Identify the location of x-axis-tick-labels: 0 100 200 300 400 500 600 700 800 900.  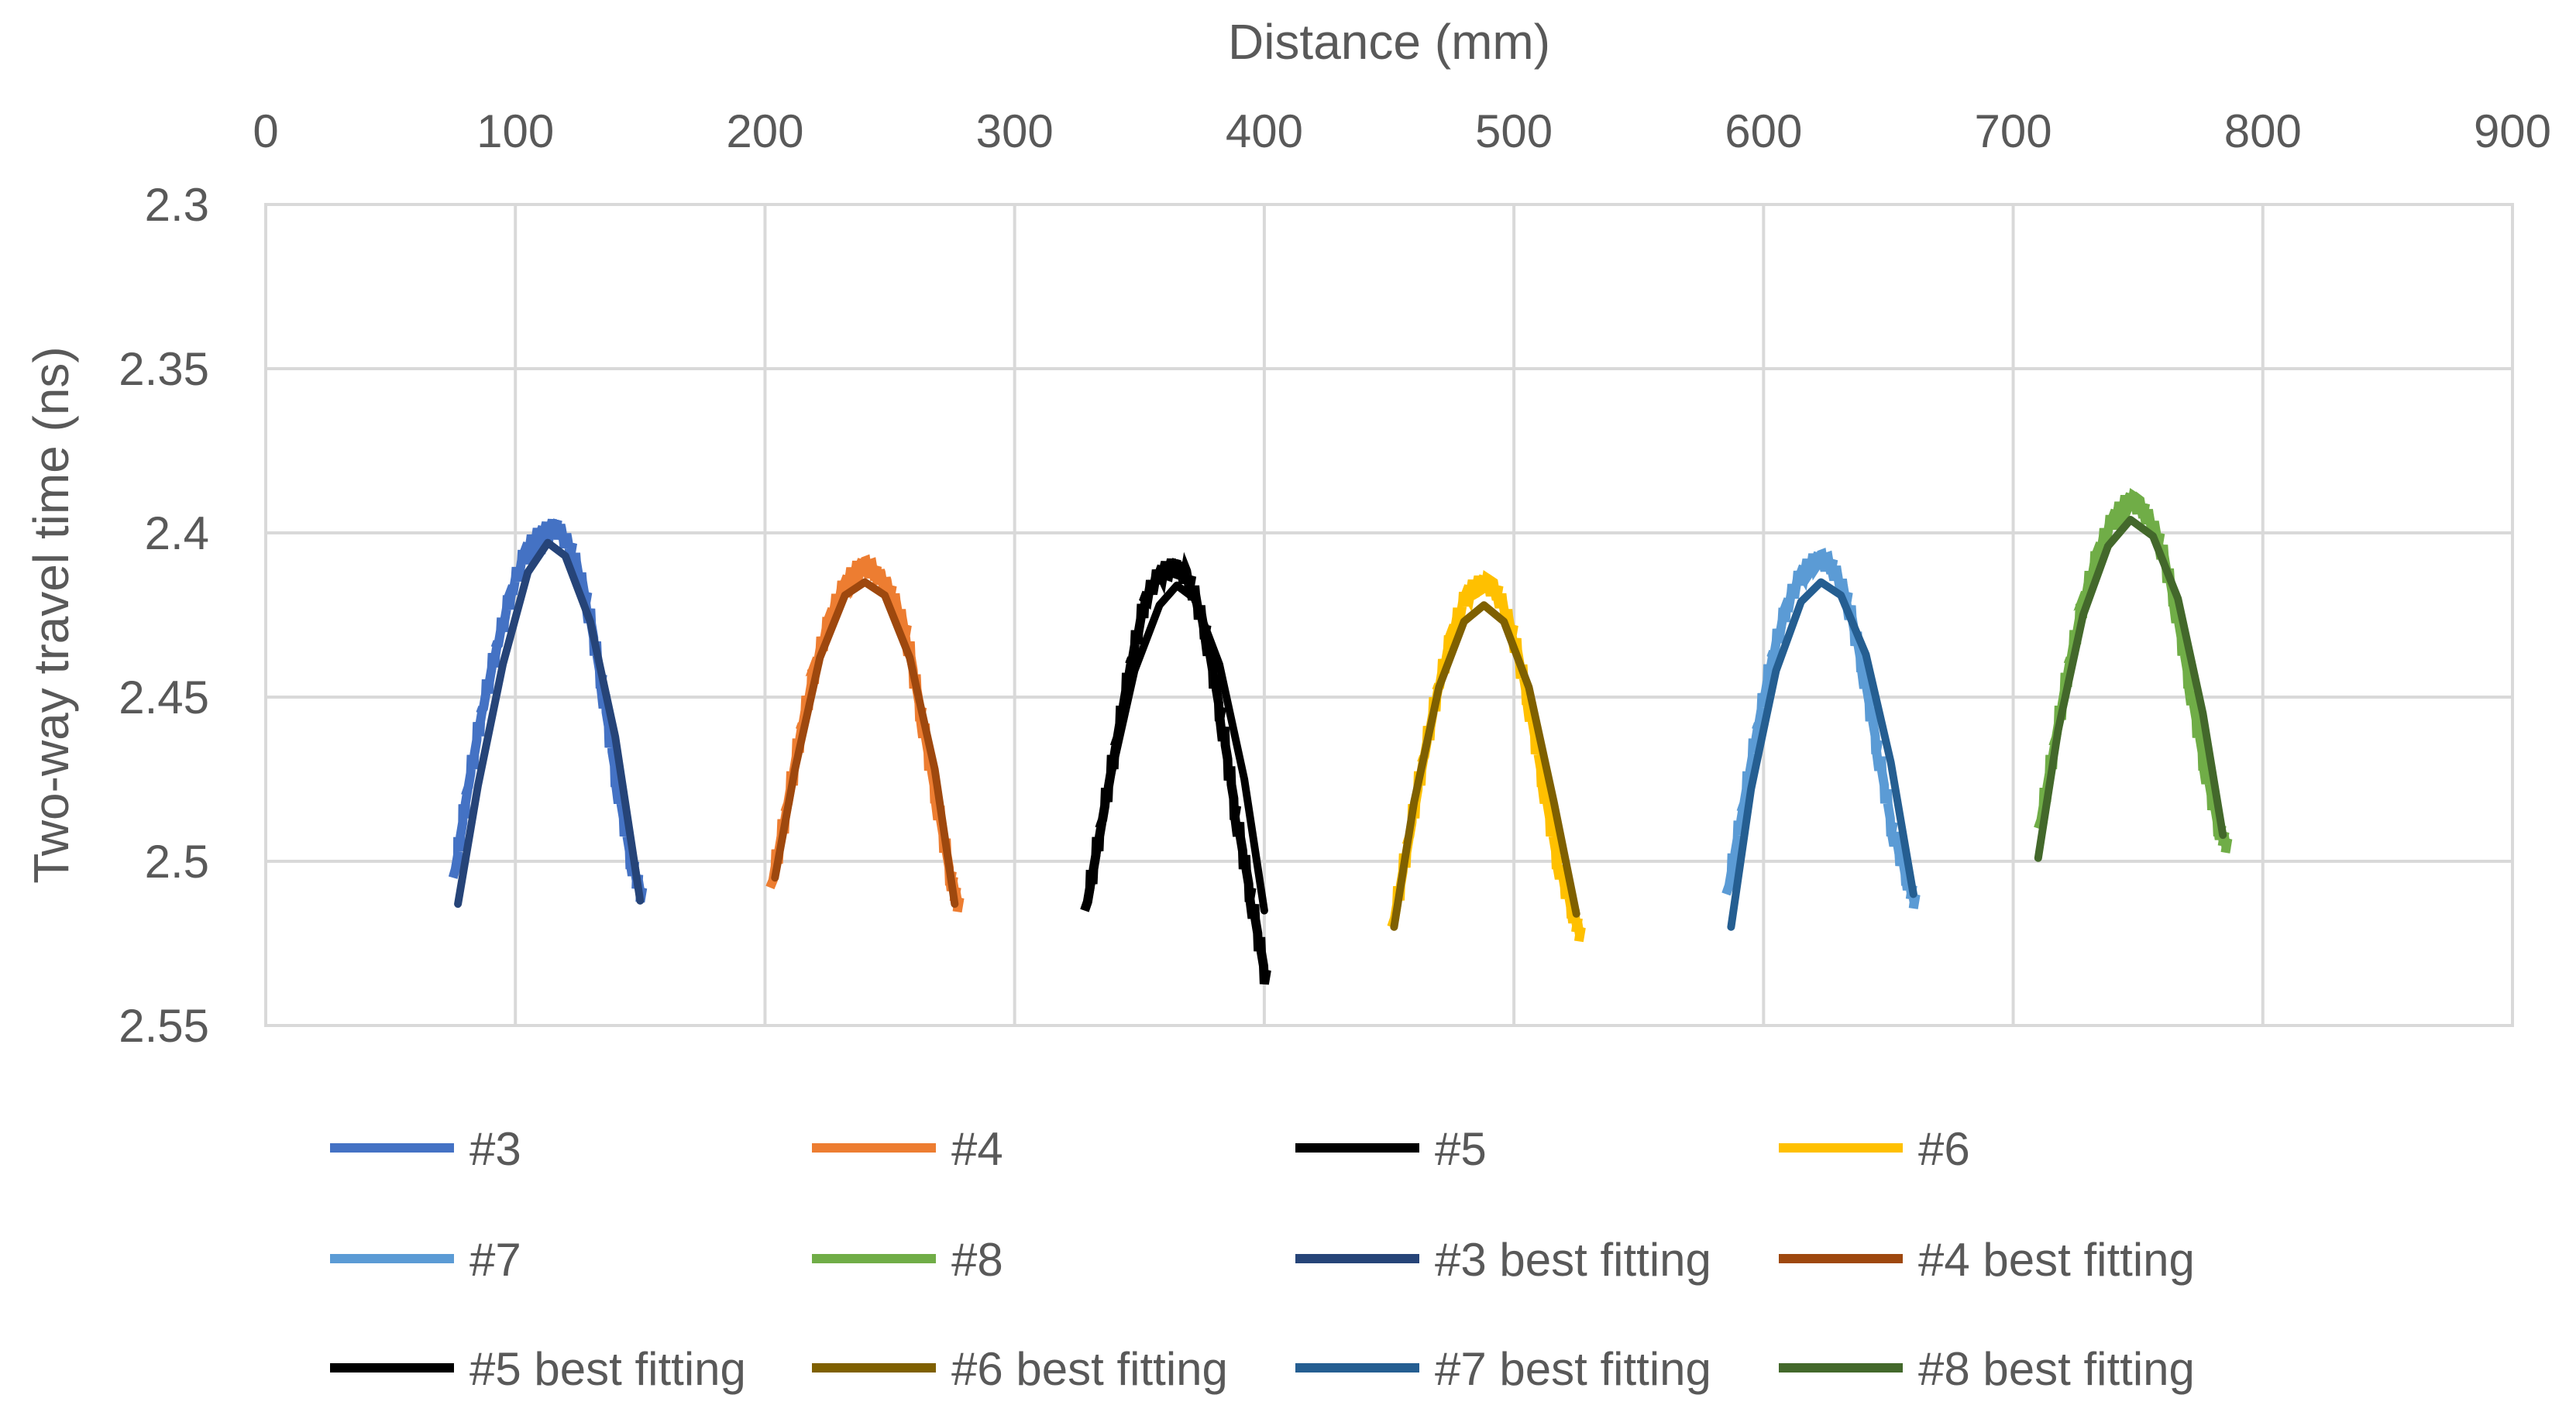
(1402, 131).